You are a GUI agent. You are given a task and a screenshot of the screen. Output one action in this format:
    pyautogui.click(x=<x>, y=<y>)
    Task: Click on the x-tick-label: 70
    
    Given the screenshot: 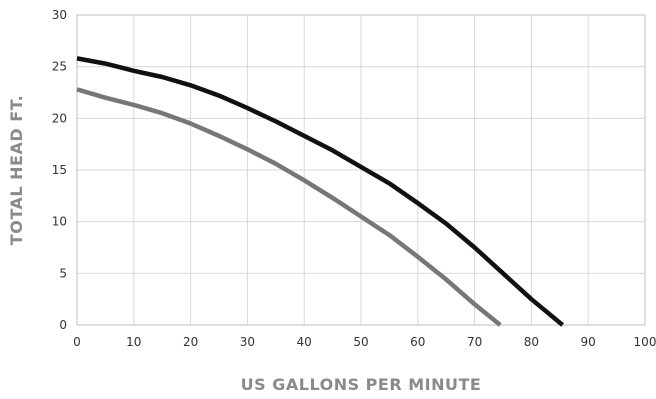 What is the action you would take?
    pyautogui.click(x=474, y=342)
    